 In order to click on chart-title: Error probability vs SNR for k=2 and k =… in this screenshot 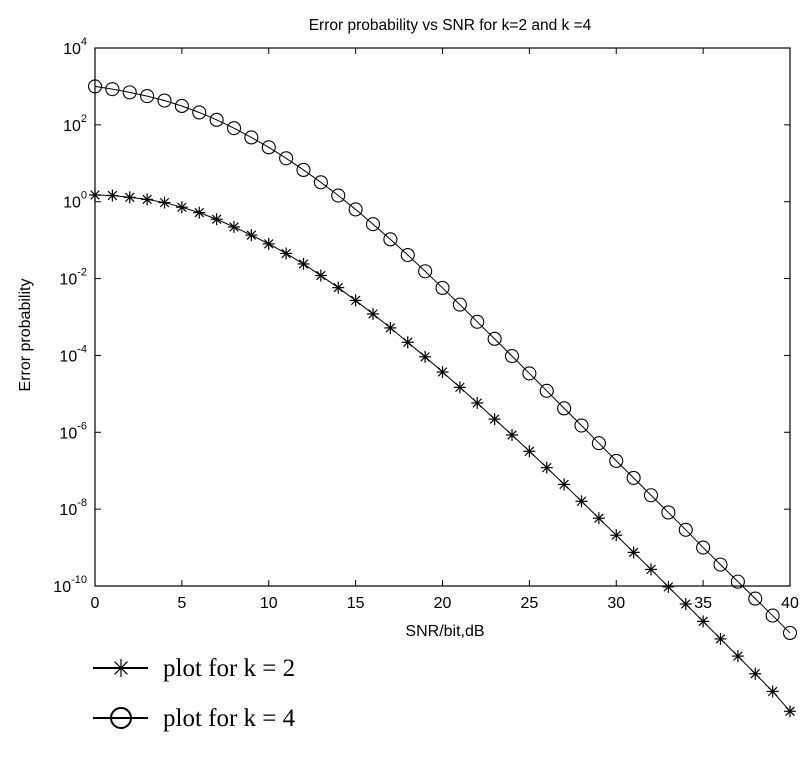, I will do `click(450, 25)`.